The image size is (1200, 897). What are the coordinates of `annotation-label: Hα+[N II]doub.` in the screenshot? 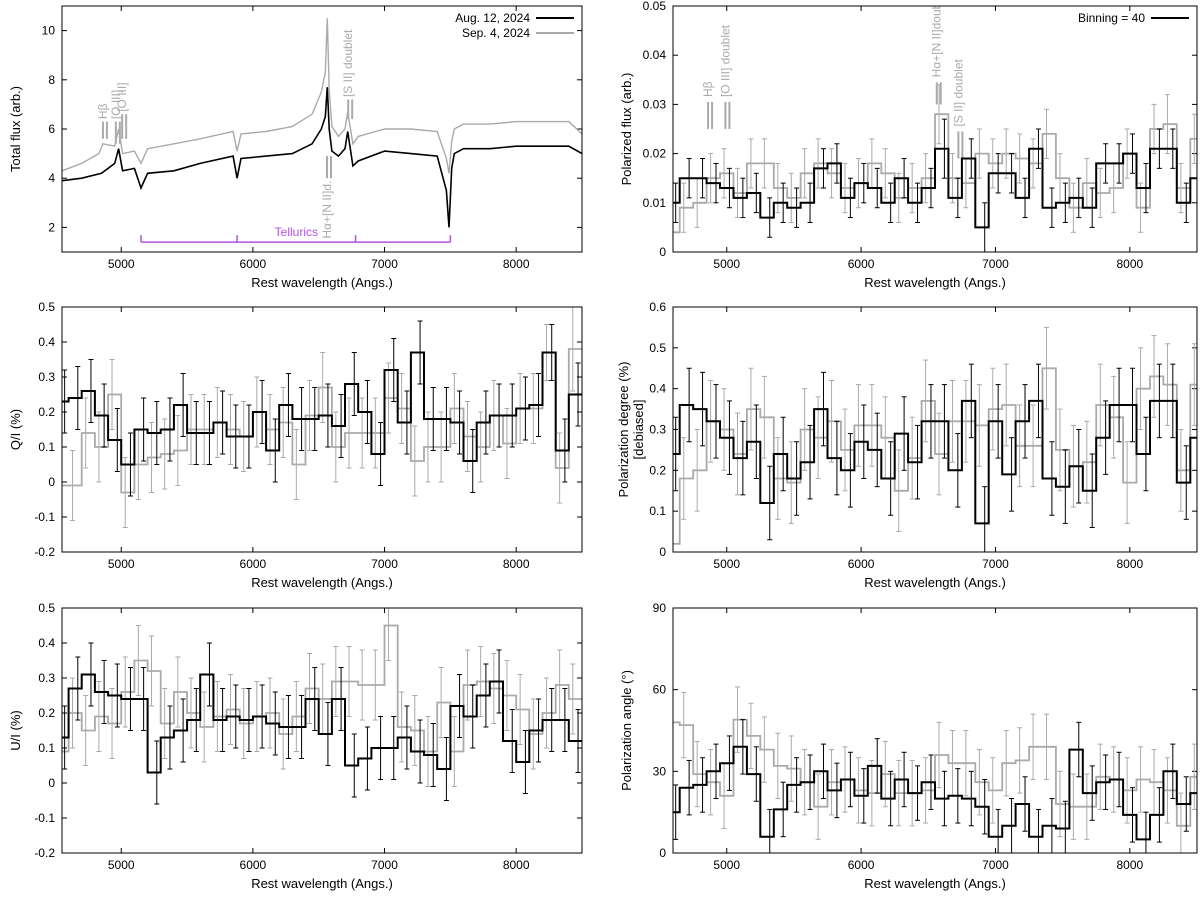 It's located at (937, 38).